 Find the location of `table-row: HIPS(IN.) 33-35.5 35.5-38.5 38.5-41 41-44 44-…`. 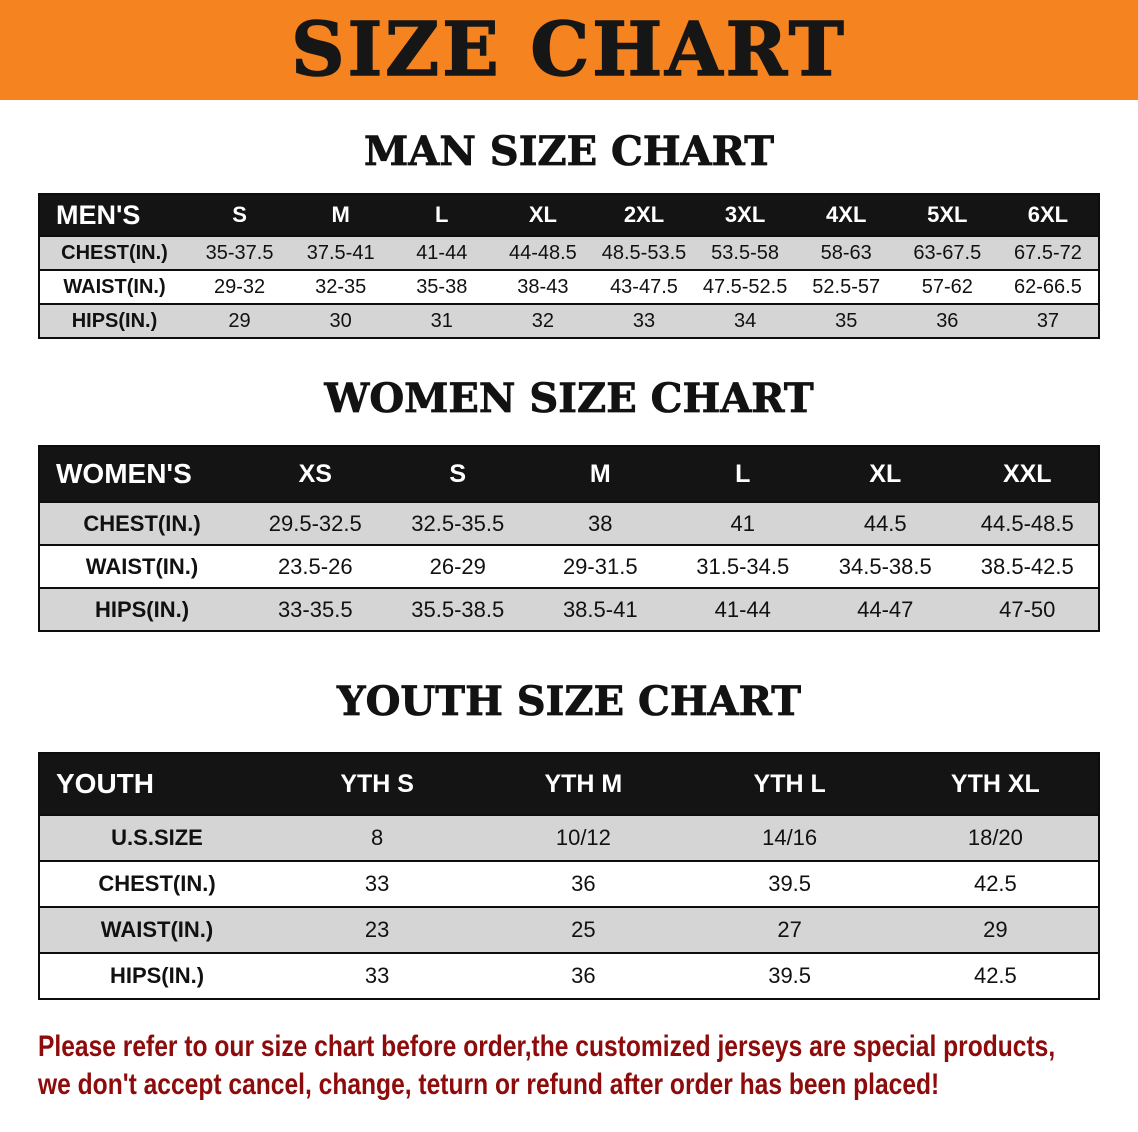

table-row: HIPS(IN.) 33-35.5 35.5-38.5 38.5-41 41-44 44-… is located at coordinates (569, 609).